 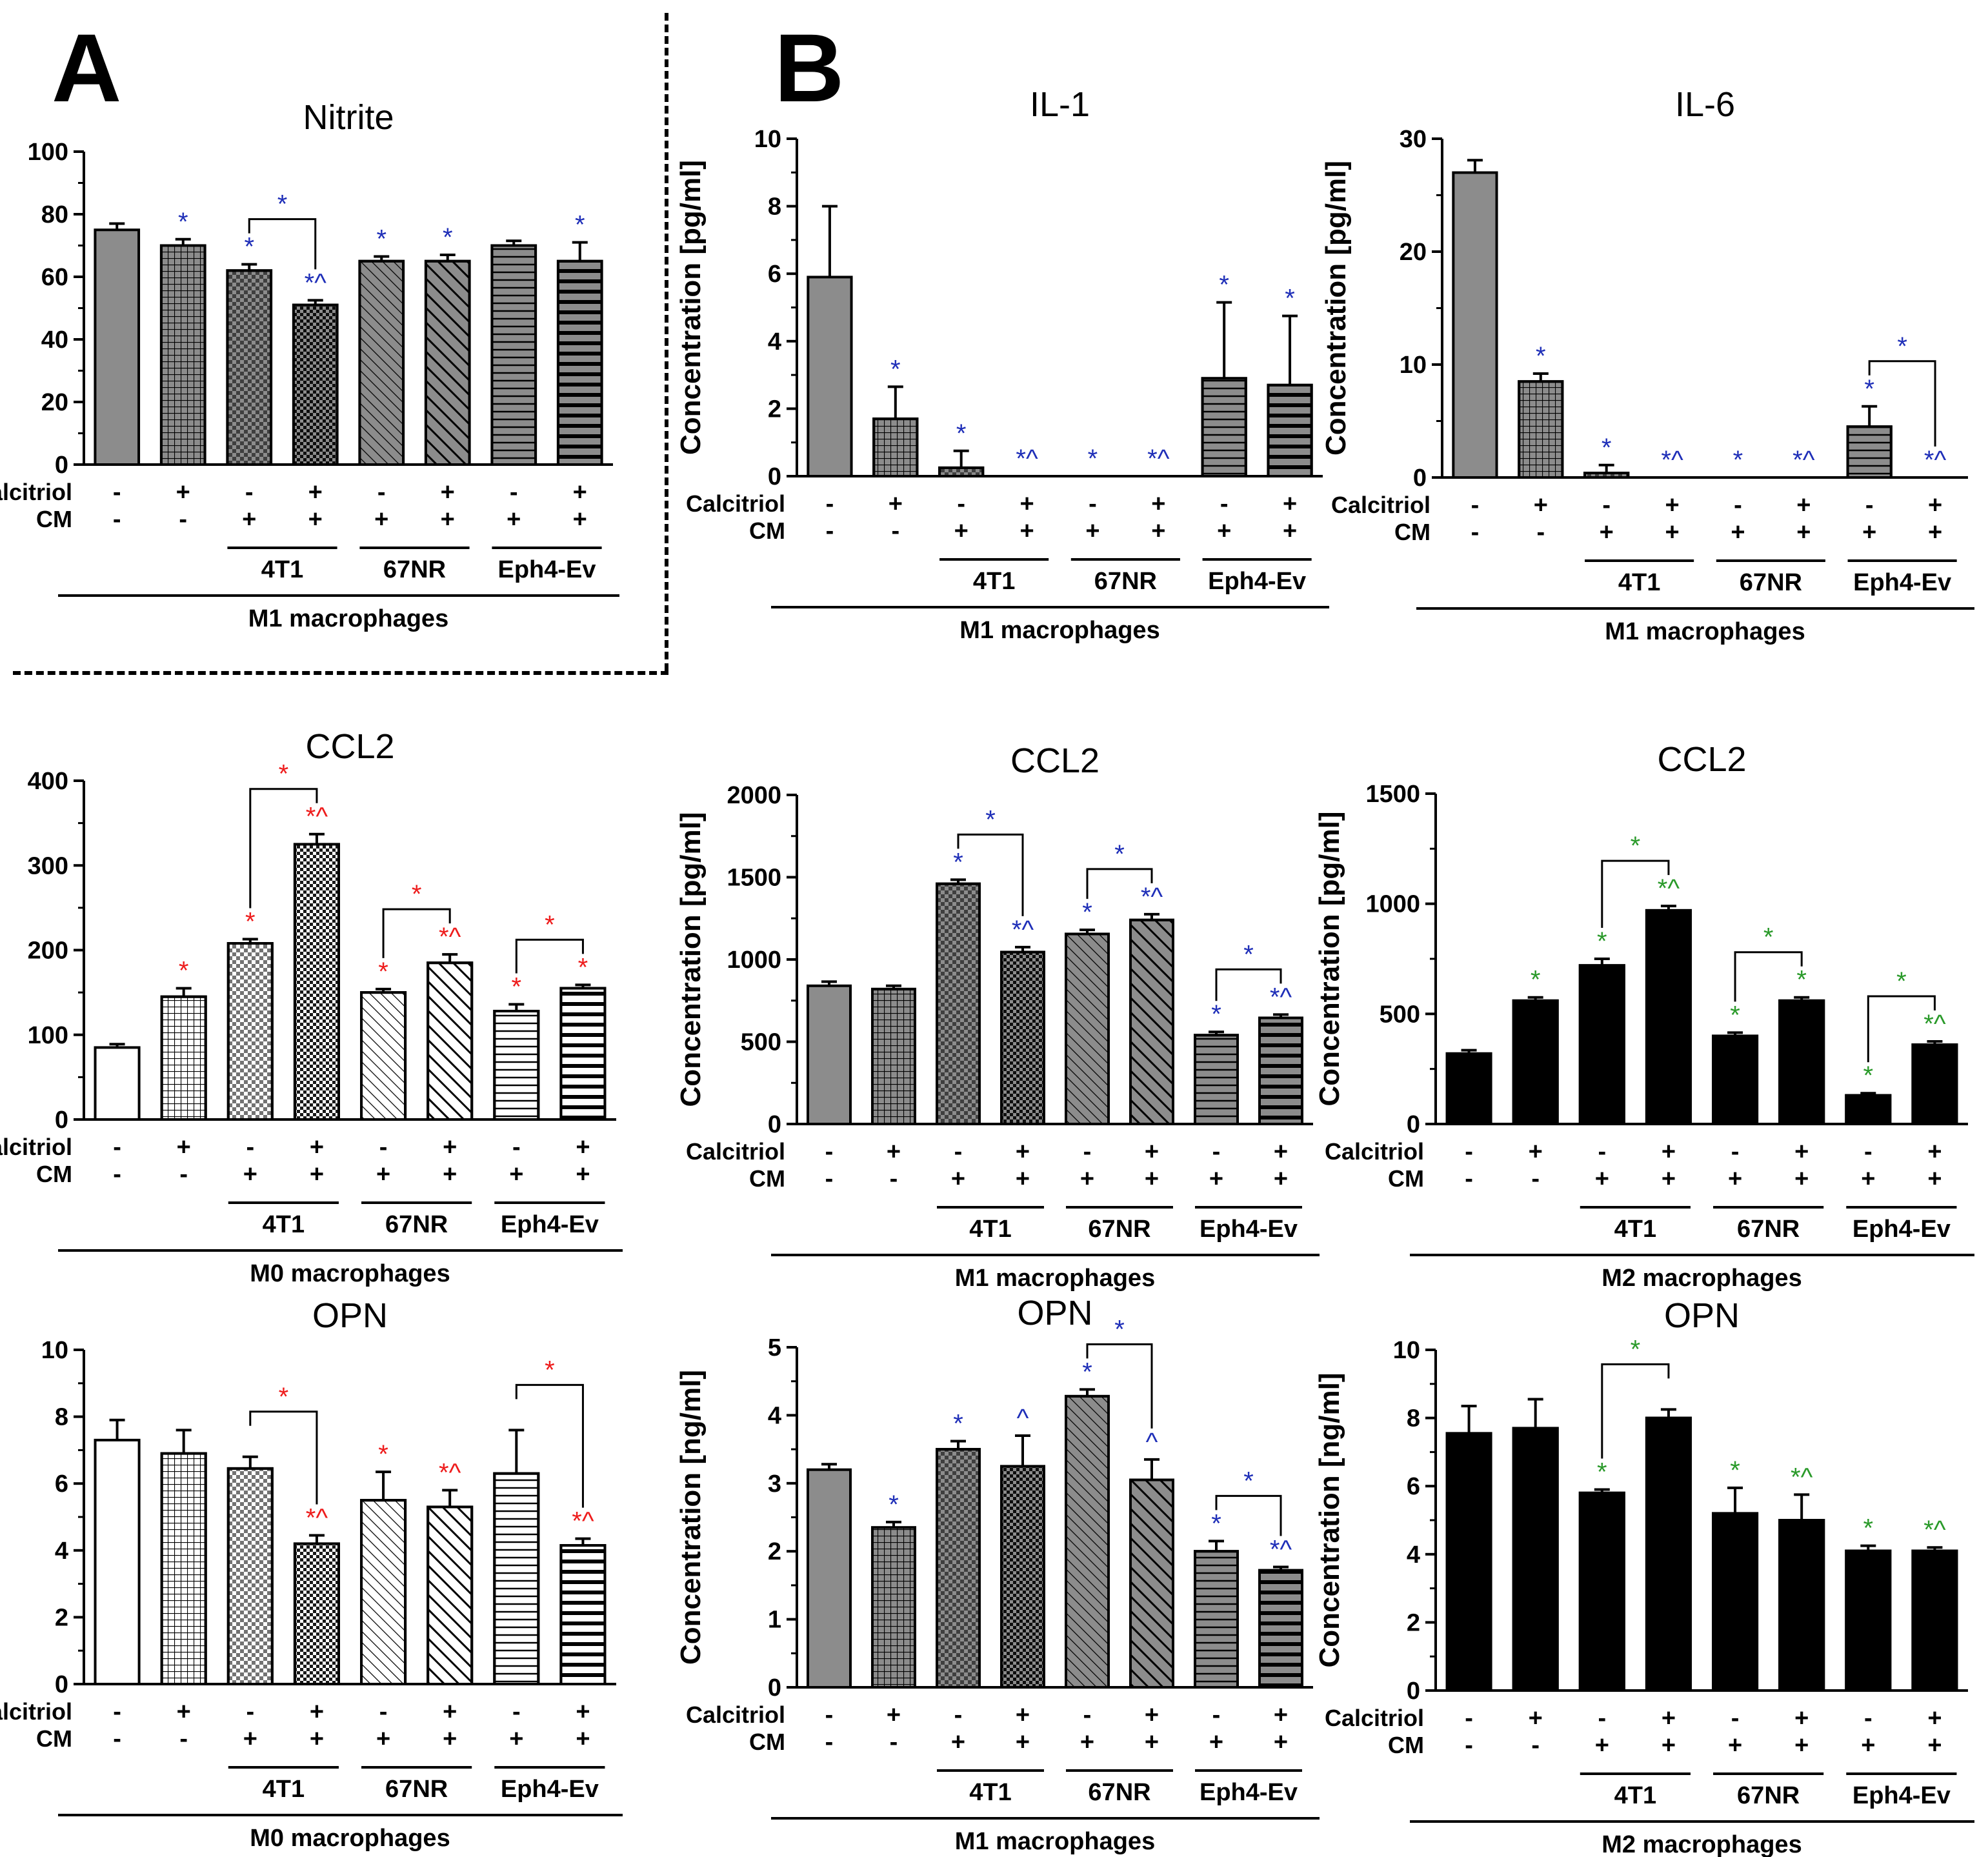 I want to click on y-tick-label: 100, so click(x=48, y=152).